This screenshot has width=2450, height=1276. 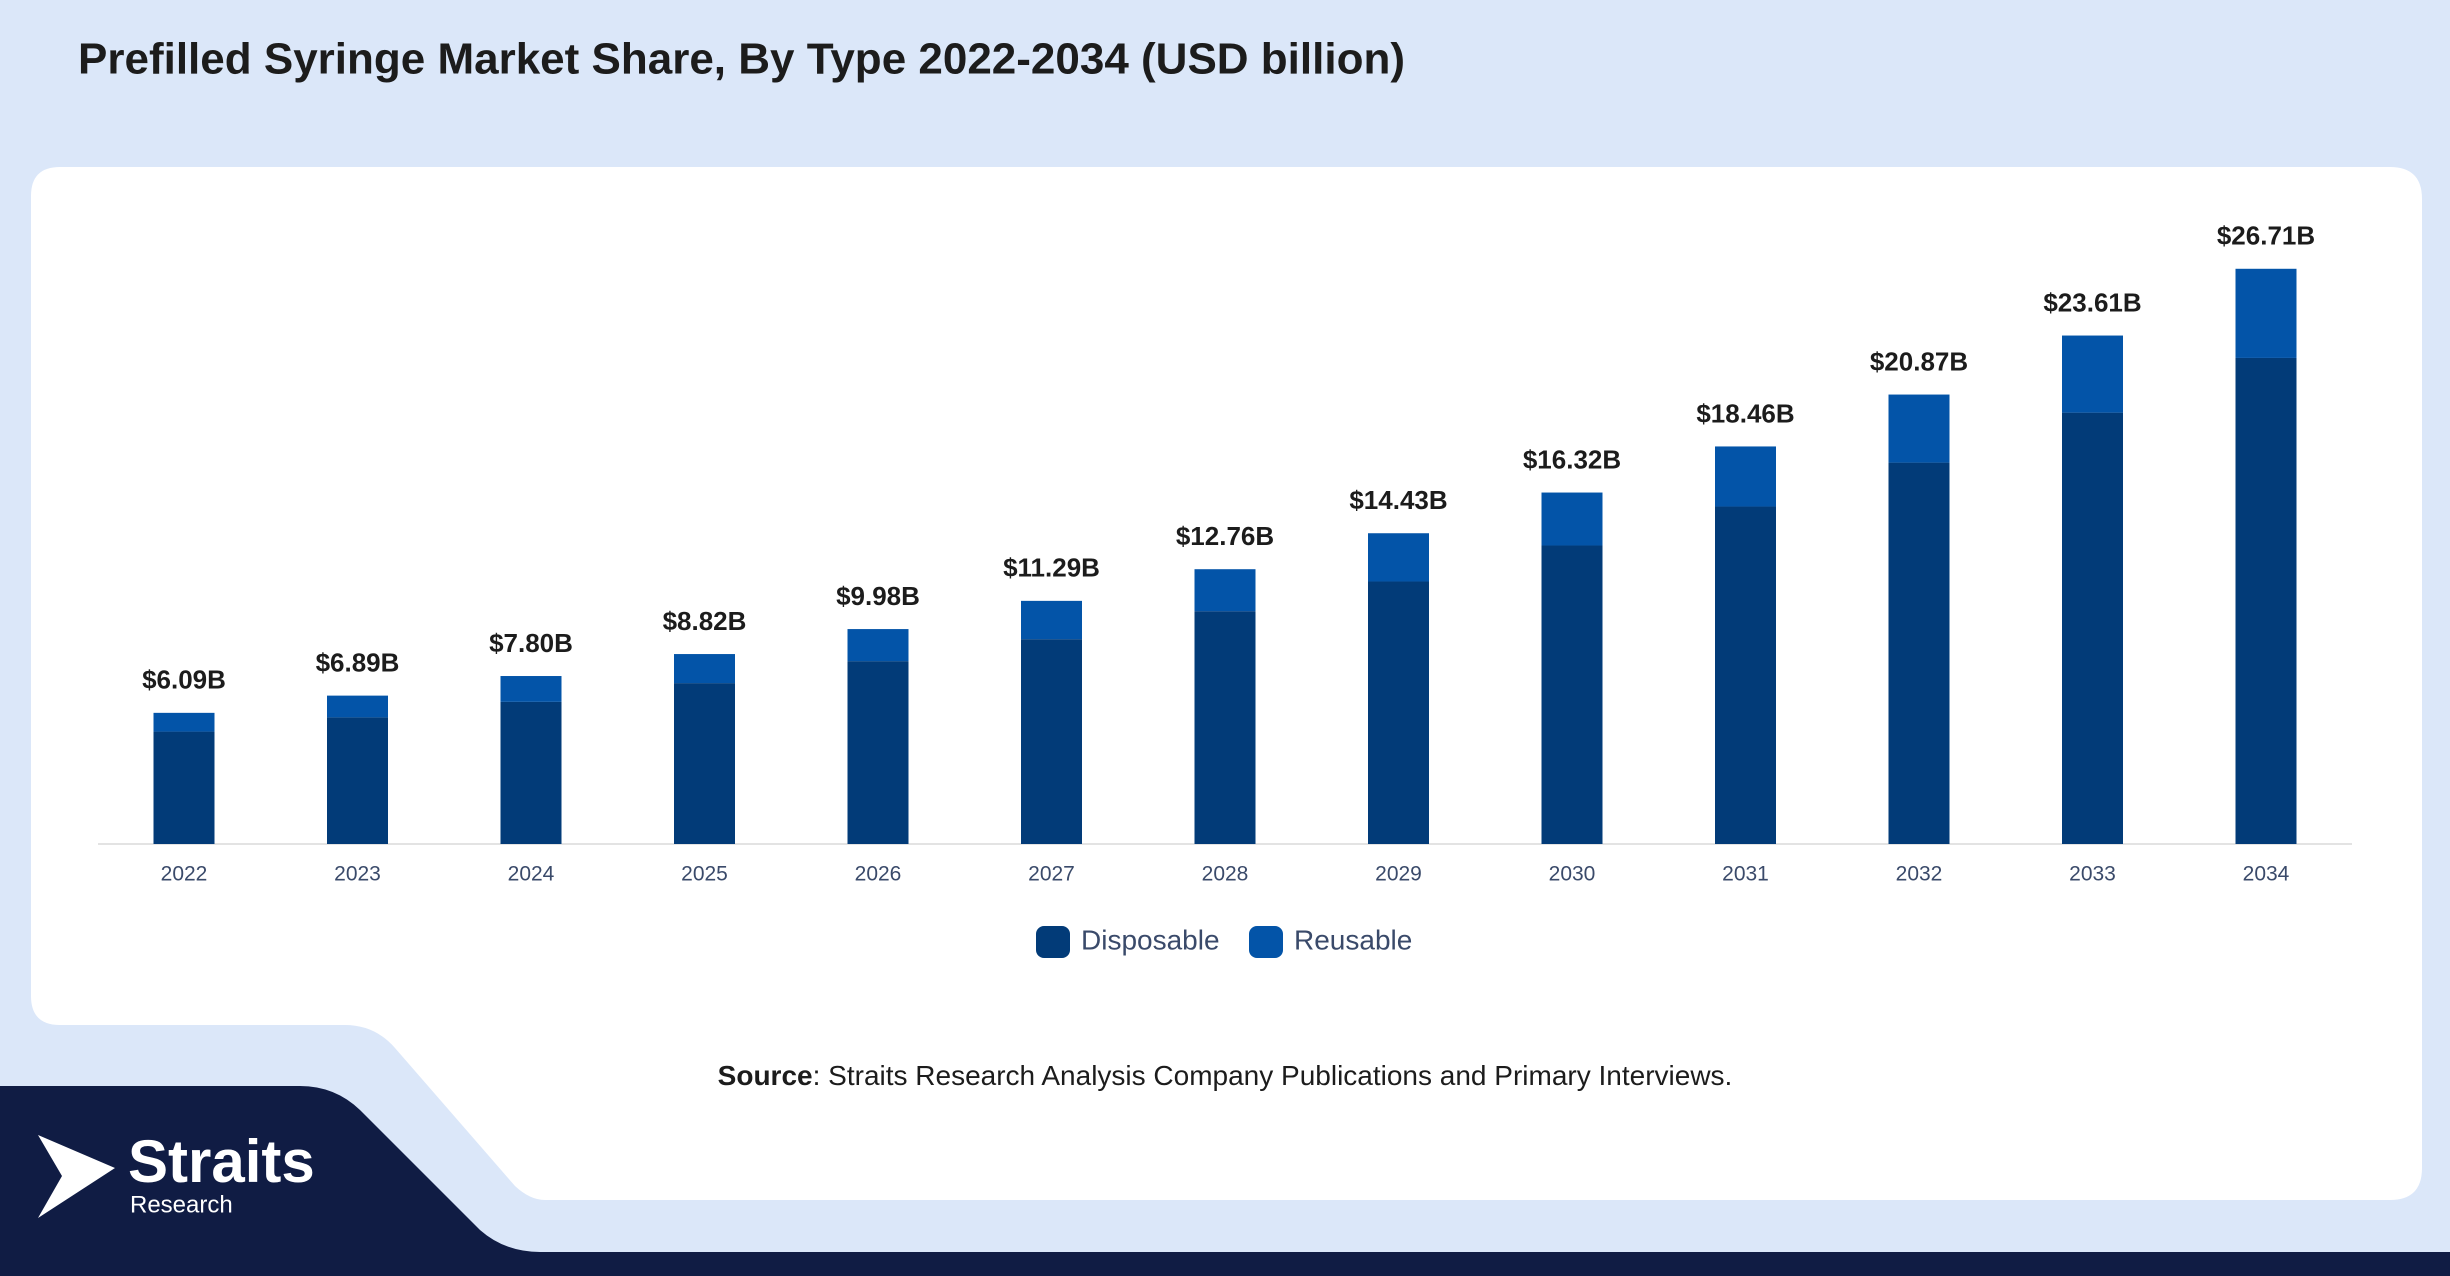 What do you see at coordinates (184, 680) in the screenshot?
I see `total-label: $6.09B` at bounding box center [184, 680].